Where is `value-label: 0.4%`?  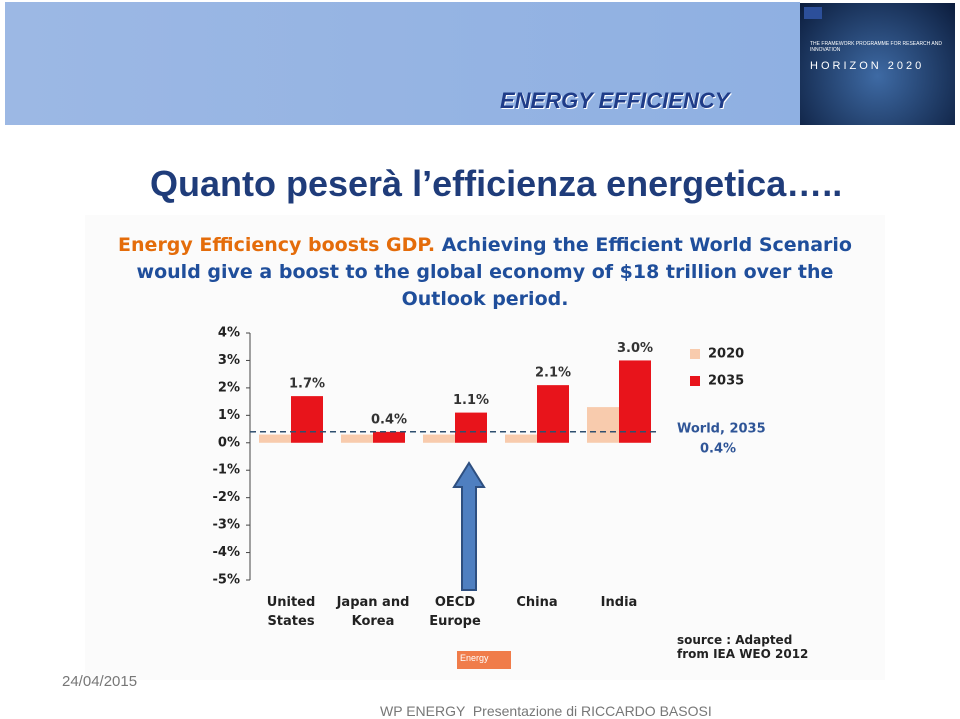 value-label: 0.4% is located at coordinates (389, 419).